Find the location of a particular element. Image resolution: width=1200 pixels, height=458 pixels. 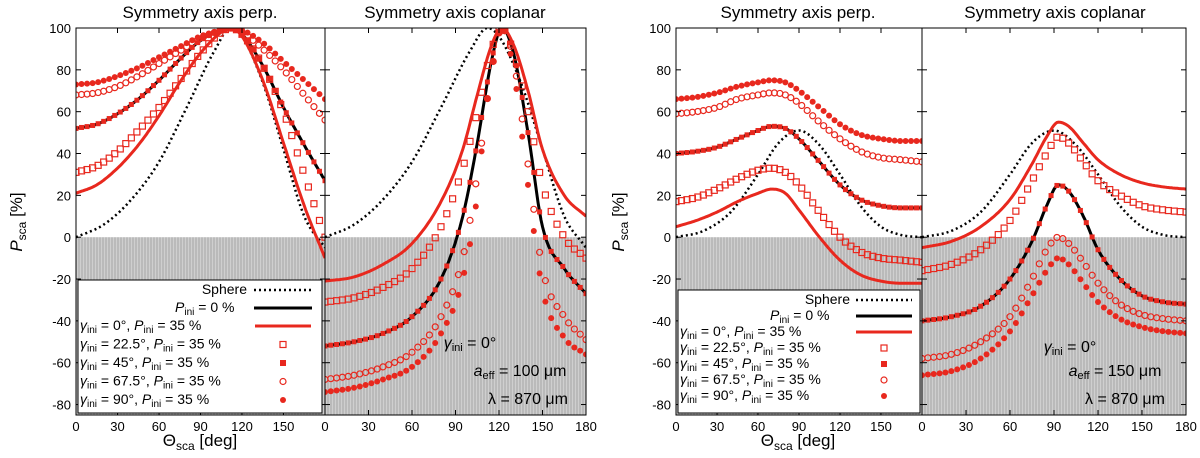

left-perp-series-0-line is located at coordinates (200, 138).